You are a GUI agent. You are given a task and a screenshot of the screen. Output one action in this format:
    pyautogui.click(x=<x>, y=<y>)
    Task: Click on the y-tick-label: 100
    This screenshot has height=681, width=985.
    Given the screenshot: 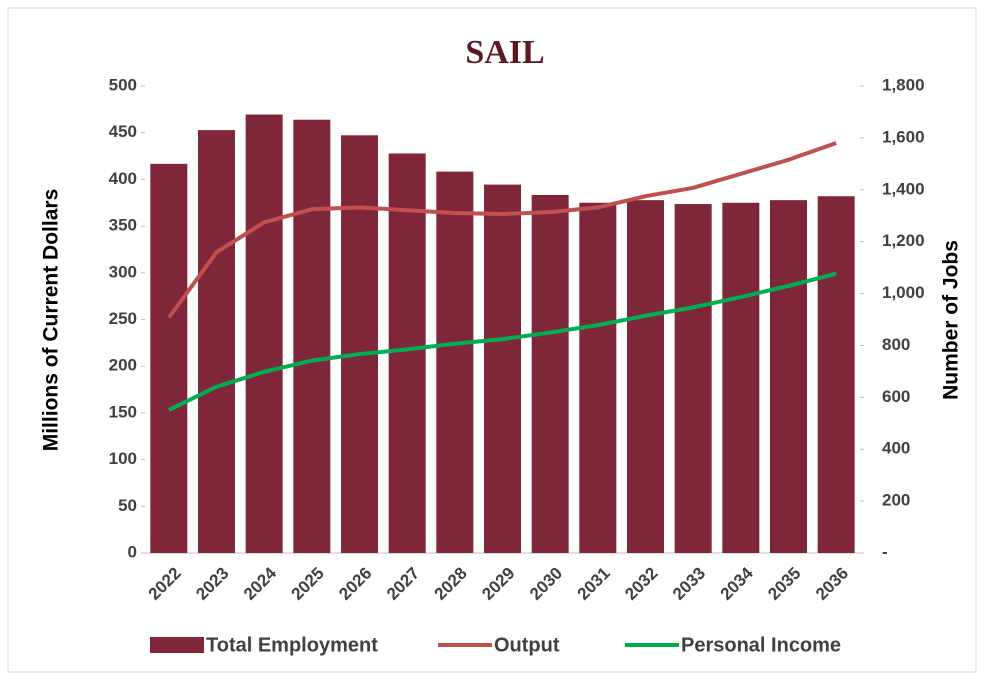 What is the action you would take?
    pyautogui.click(x=123, y=458)
    